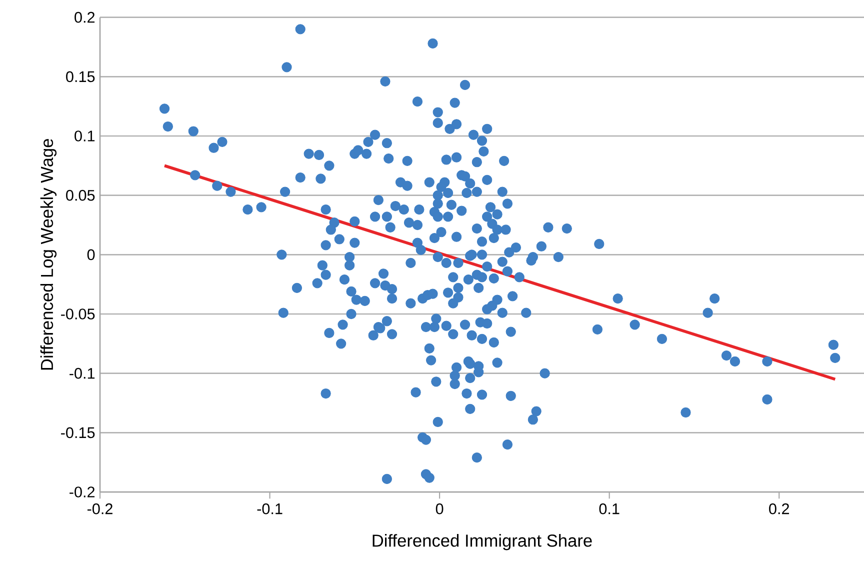 This screenshot has width=864, height=562. I want to click on y-tick-label: 0.2, so click(84, 17).